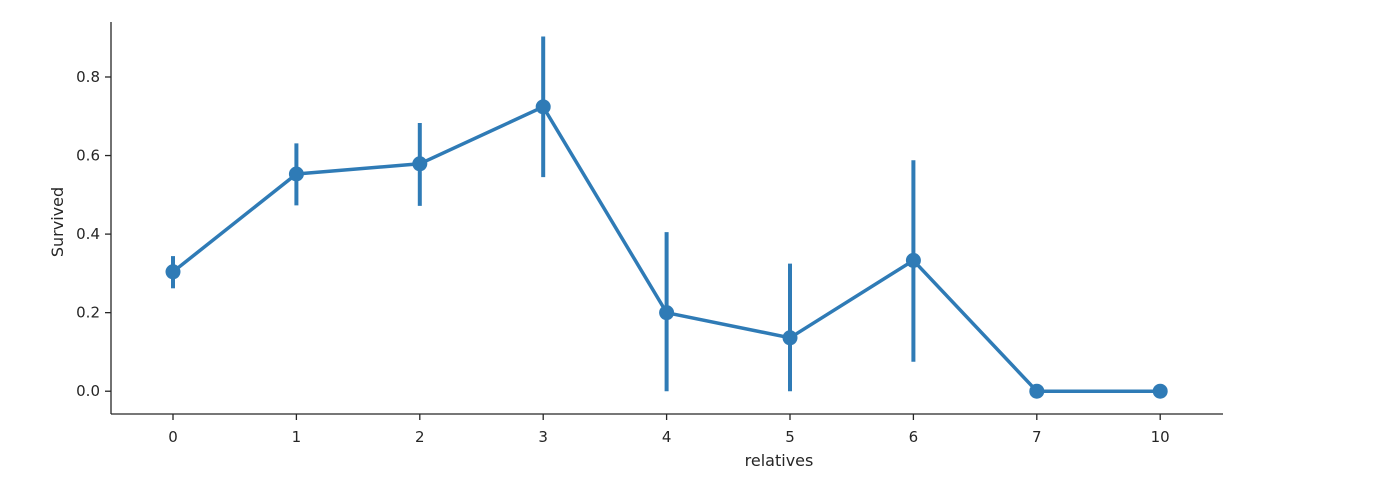  I want to click on x-tick-label: 3, so click(543, 437).